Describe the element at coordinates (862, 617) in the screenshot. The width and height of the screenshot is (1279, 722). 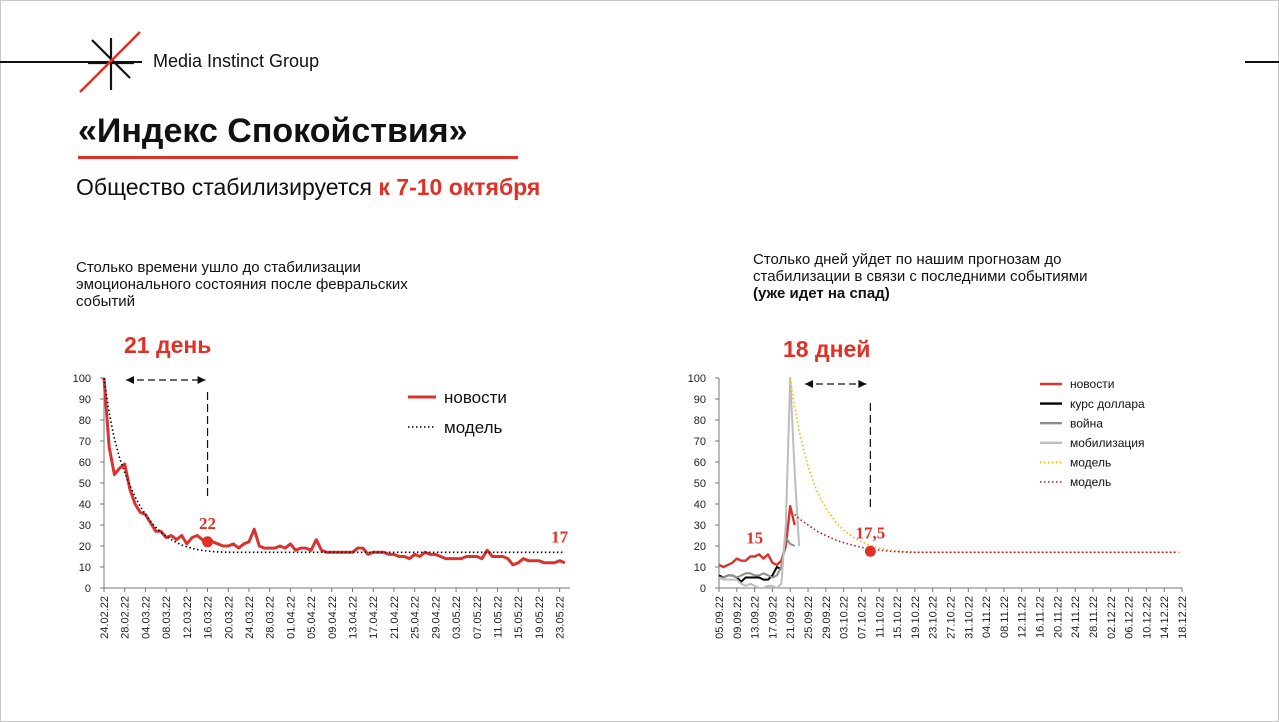
I see `chart2-x-tick-label: 07.10.22` at that location.